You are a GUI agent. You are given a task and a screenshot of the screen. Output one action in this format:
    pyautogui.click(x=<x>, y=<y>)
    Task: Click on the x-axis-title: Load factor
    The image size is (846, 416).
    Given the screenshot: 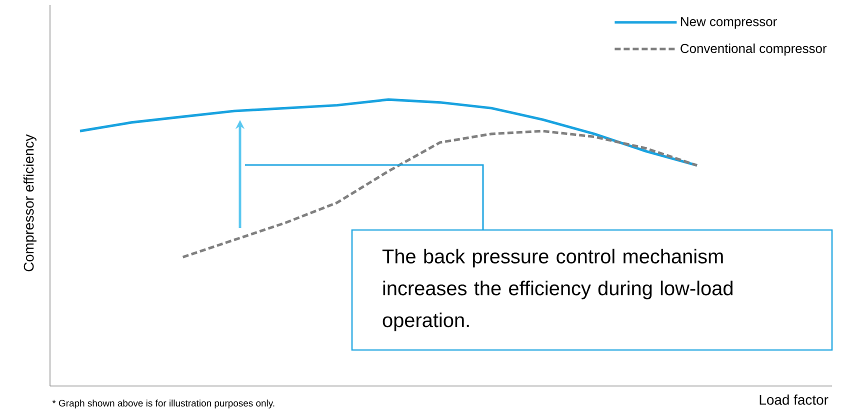 What is the action you would take?
    pyautogui.click(x=794, y=399)
    